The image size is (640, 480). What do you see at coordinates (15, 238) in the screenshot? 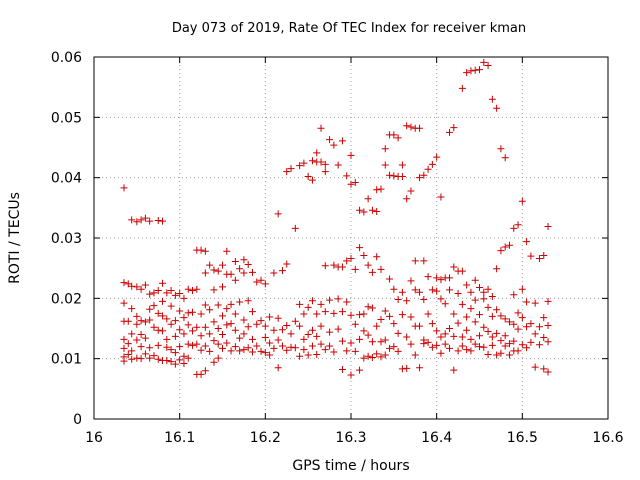
I see `y-axis-label: ROTI / TECUs` at bounding box center [15, 238].